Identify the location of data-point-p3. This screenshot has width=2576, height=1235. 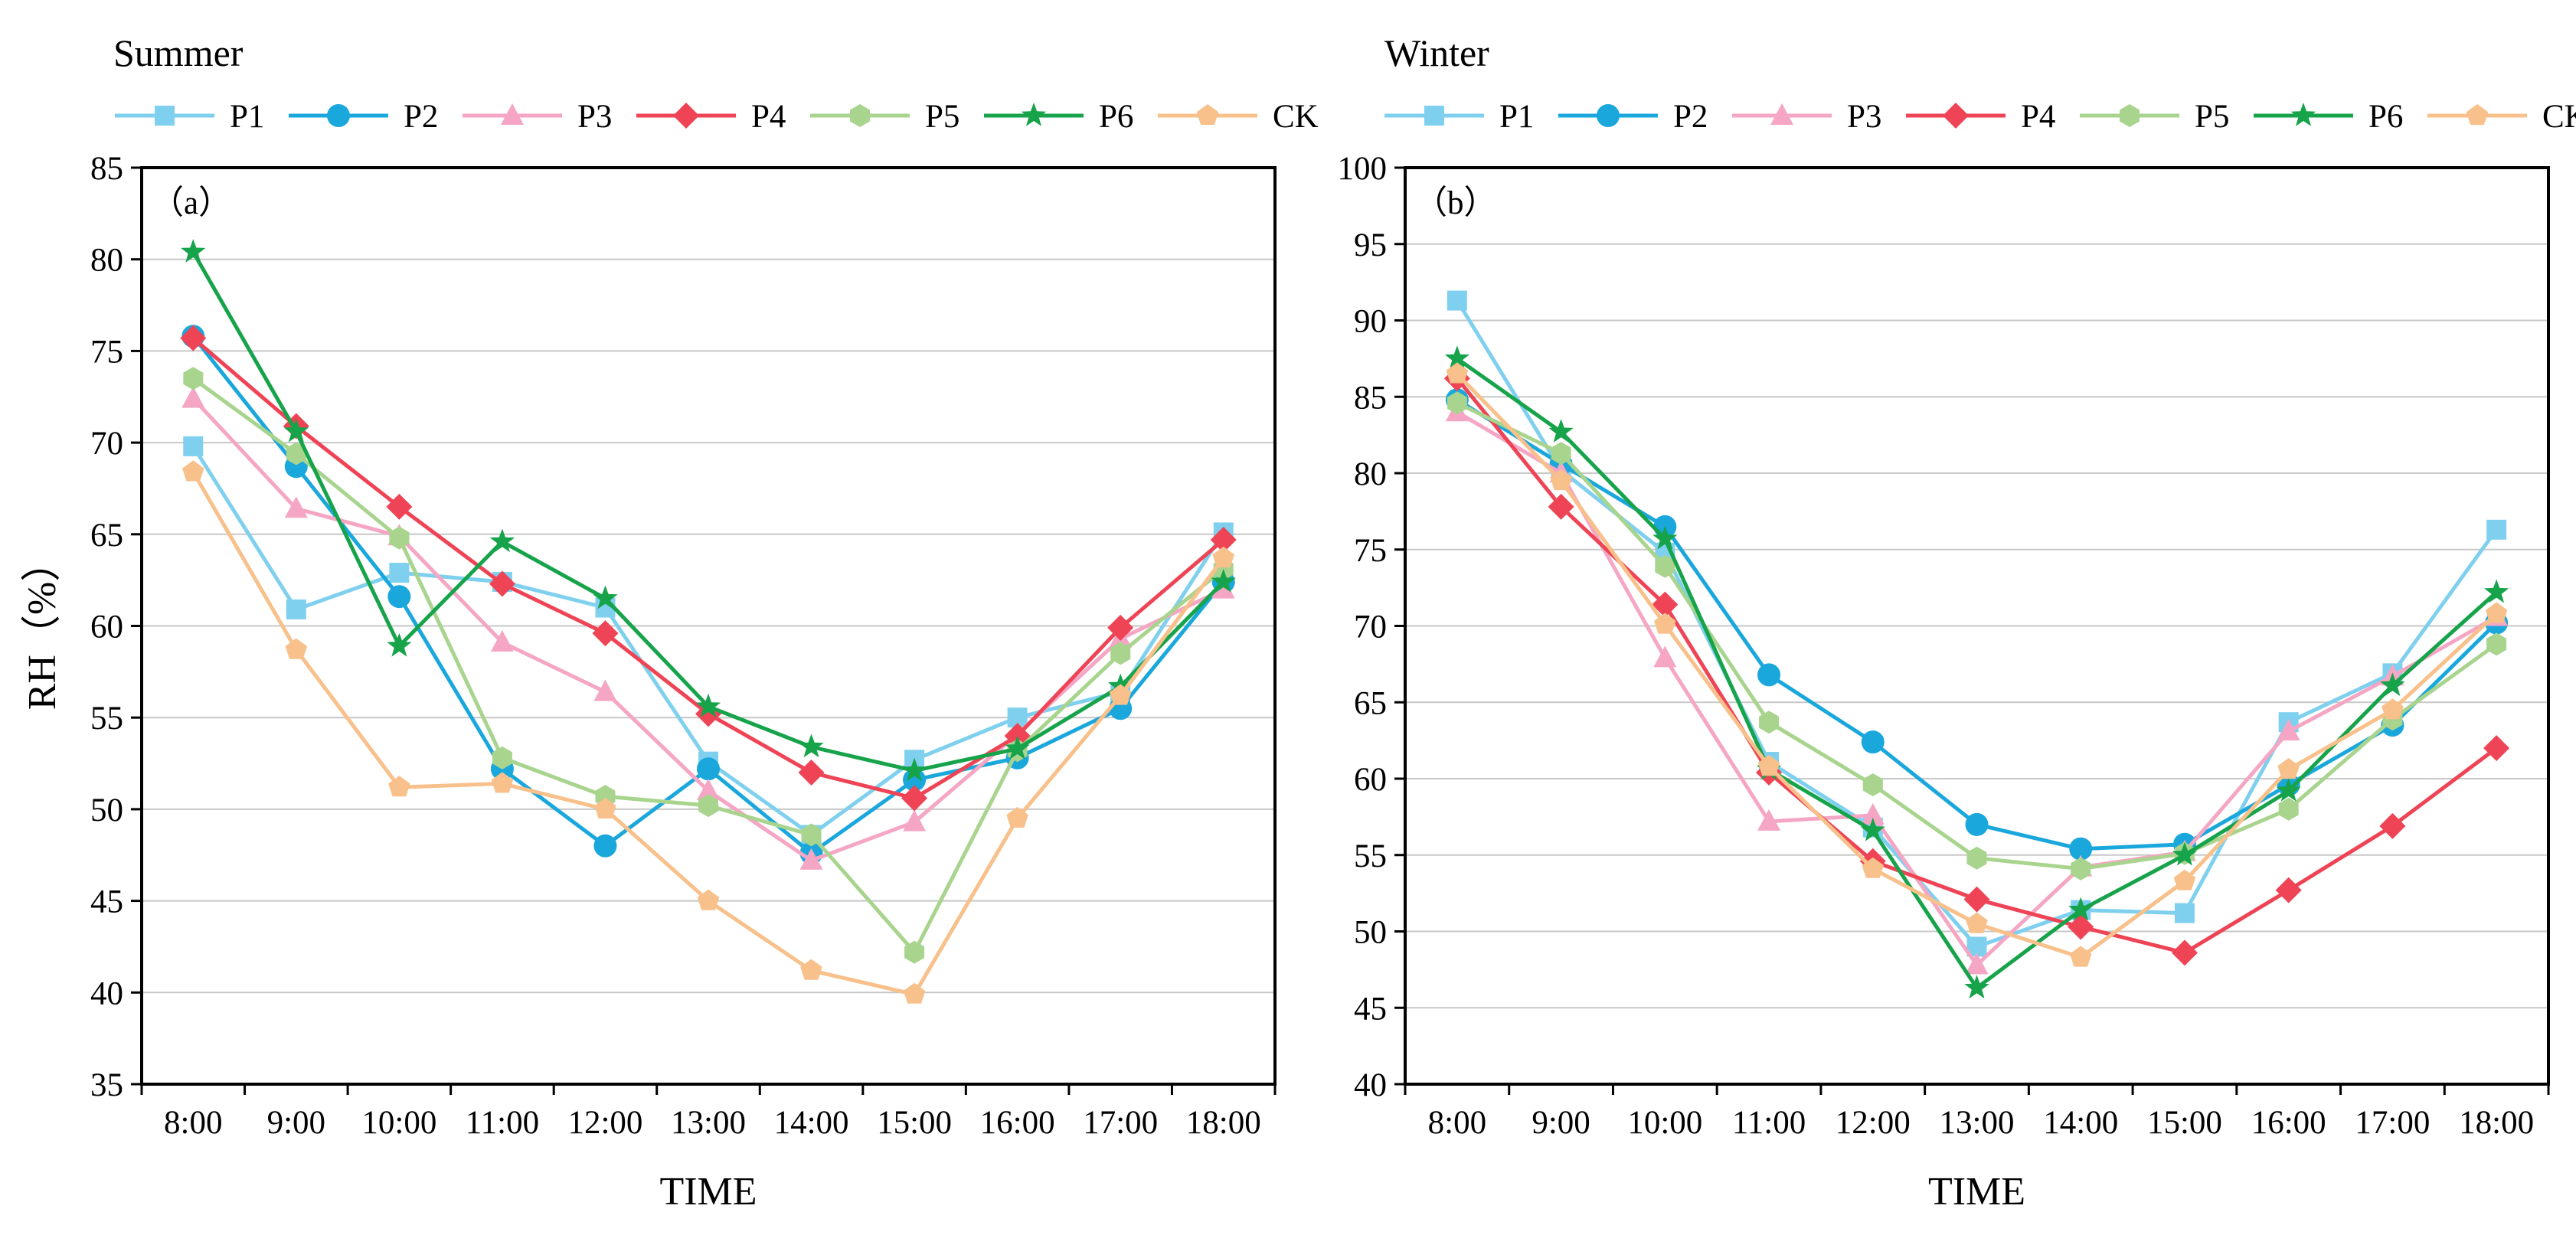
(604, 690).